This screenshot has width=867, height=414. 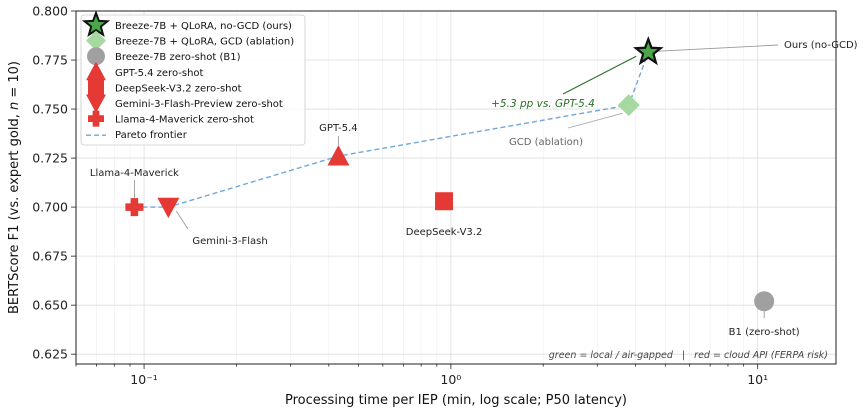 What do you see at coordinates (546, 142) in the screenshot?
I see `annotation-label: GCD (ablation)` at bounding box center [546, 142].